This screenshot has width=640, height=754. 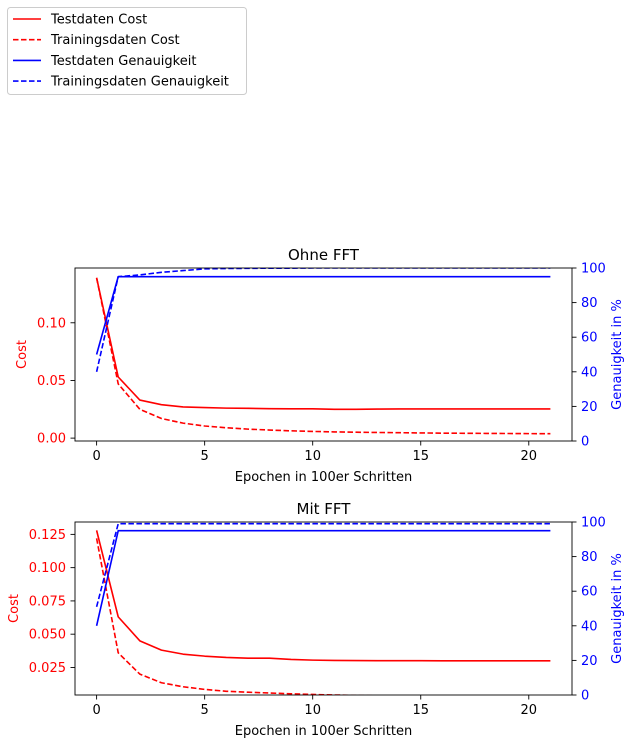 I want to click on y-tick-label: 0.125, so click(x=47, y=535).